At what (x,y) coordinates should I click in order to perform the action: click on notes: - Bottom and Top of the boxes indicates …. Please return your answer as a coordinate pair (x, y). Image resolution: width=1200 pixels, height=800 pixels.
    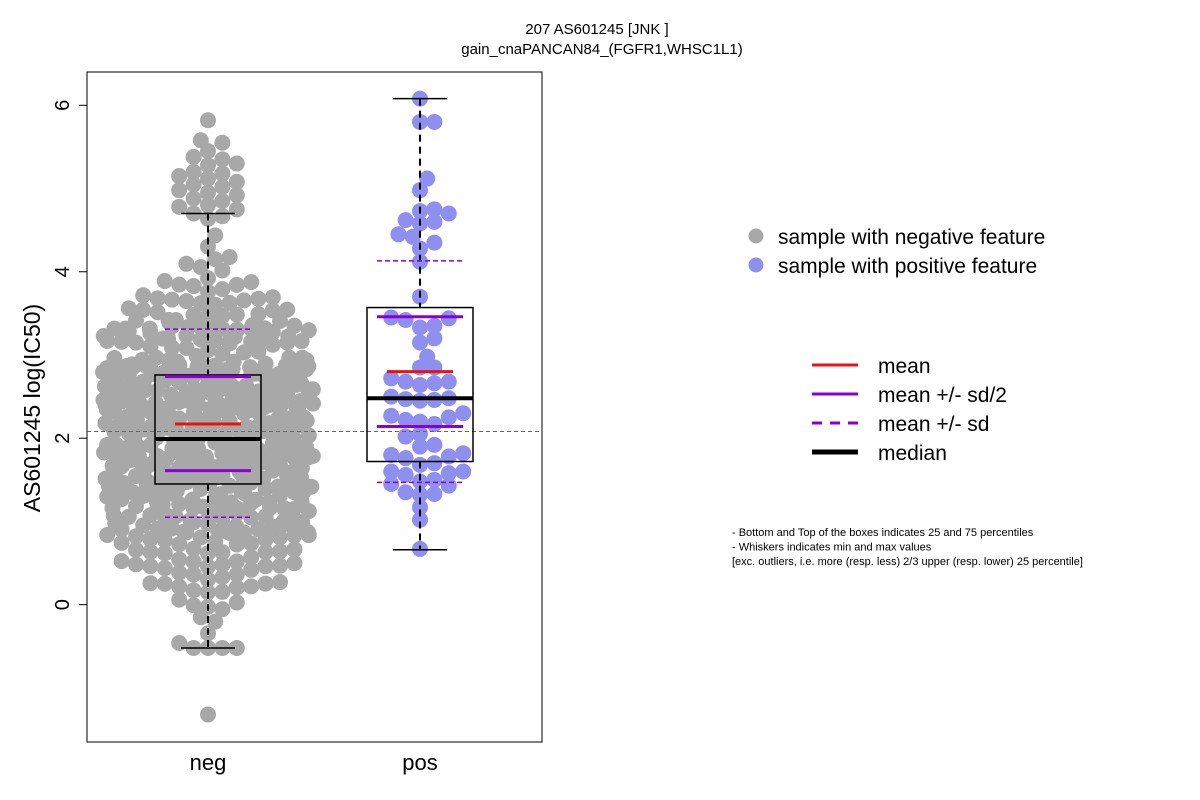
    Looking at the image, I should click on (907, 547).